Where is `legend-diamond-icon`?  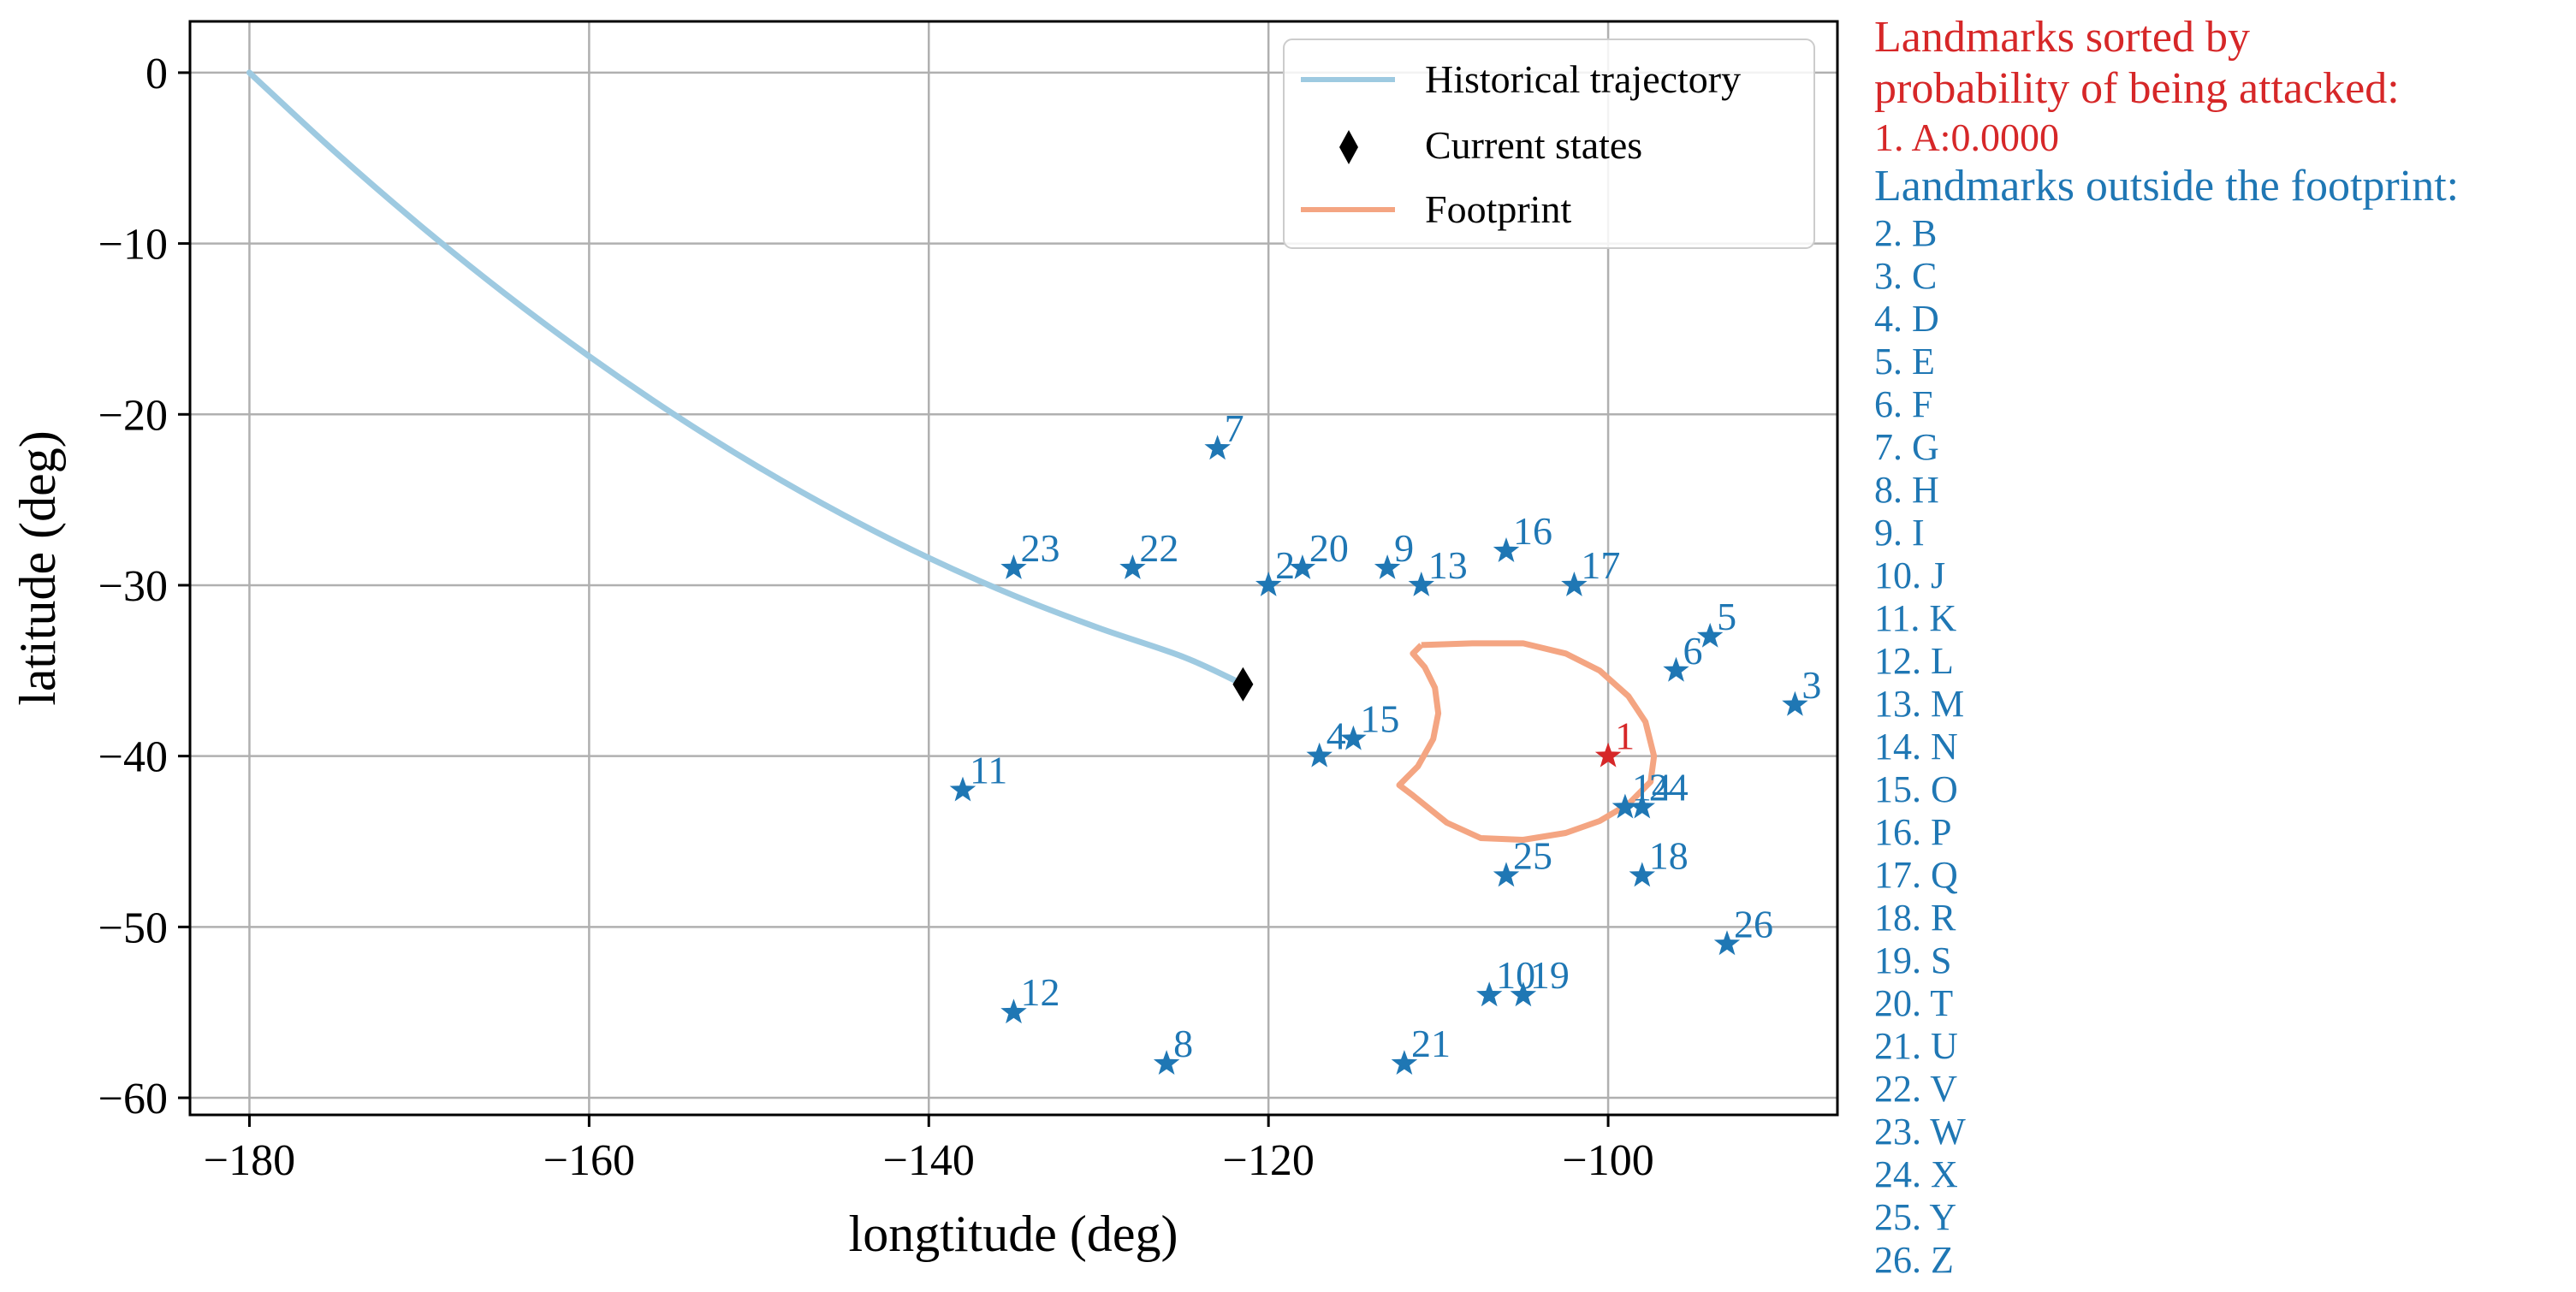 legend-diamond-icon is located at coordinates (1348, 147).